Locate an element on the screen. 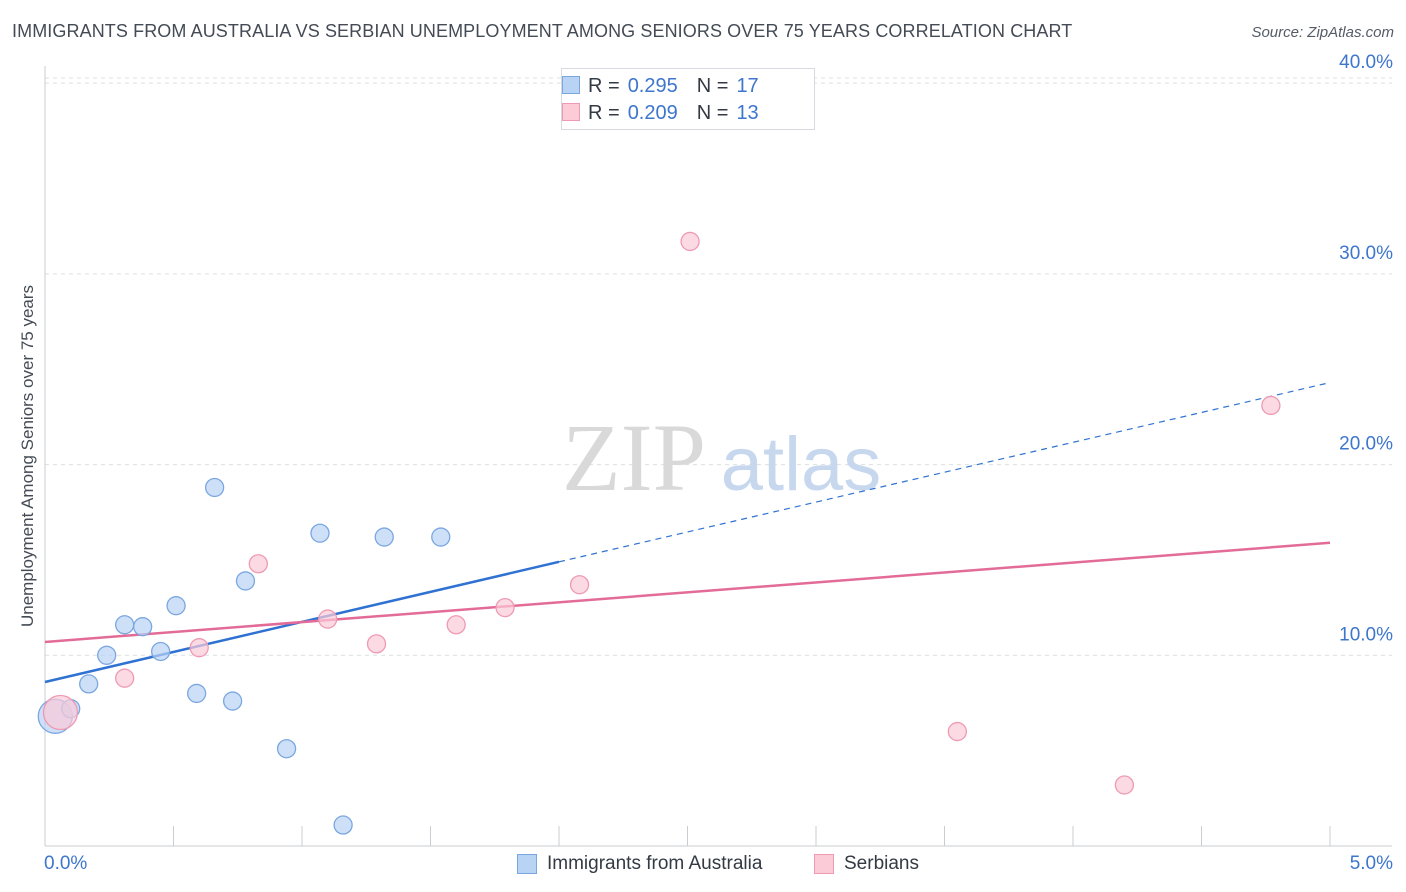 This screenshot has height=892, width=1406. bottom-legend-serbians: Serbians is located at coordinates (866, 864).